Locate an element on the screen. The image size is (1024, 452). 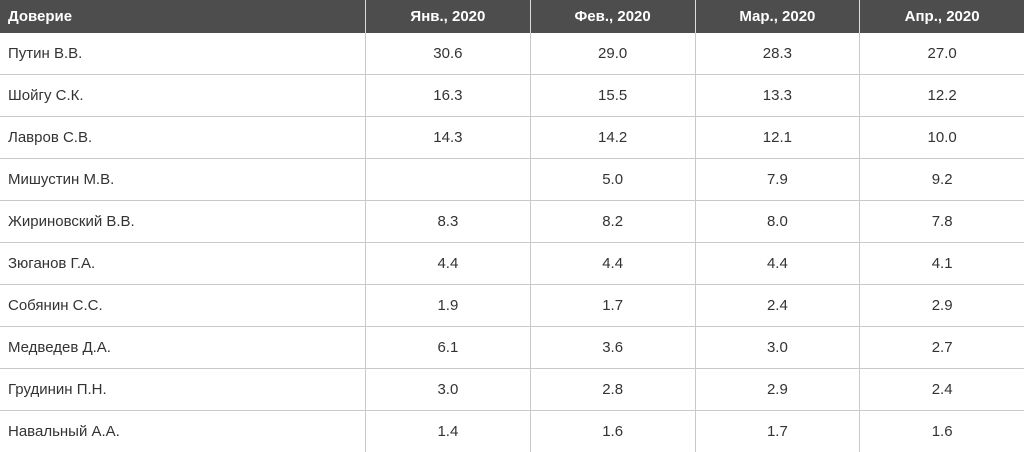
row-label: Мишустин М.В. is located at coordinates (61, 179).